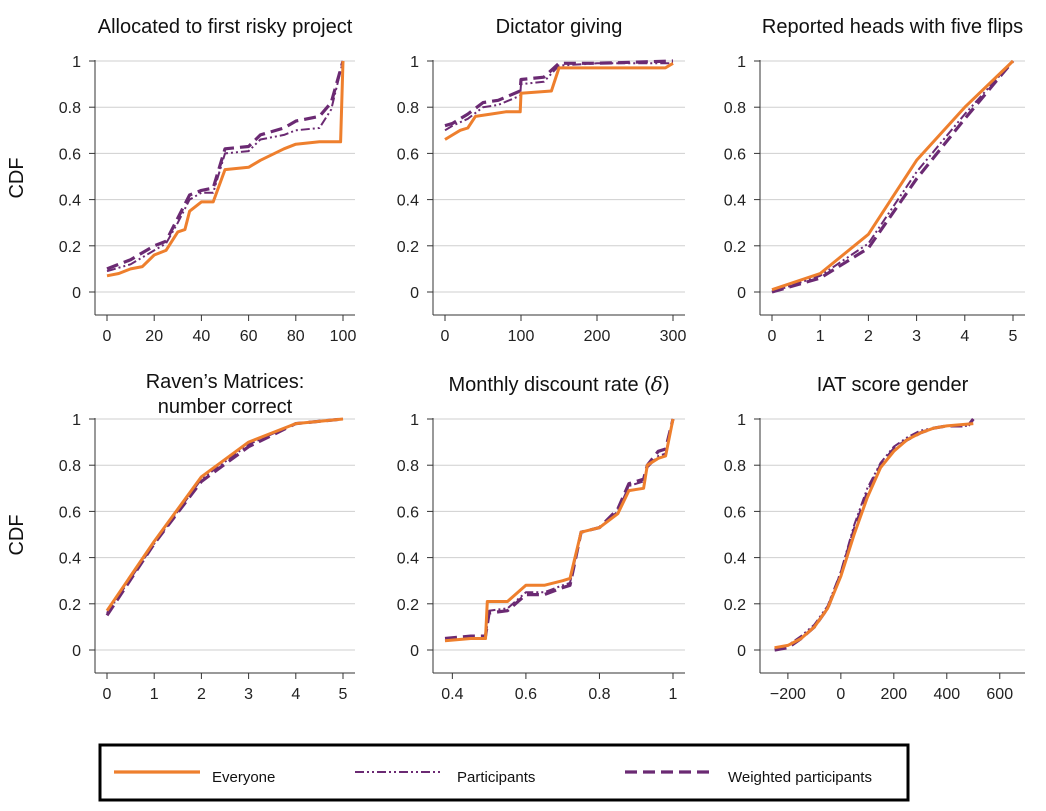  I want to click on chart-title-line2: number correct, so click(225, 407).